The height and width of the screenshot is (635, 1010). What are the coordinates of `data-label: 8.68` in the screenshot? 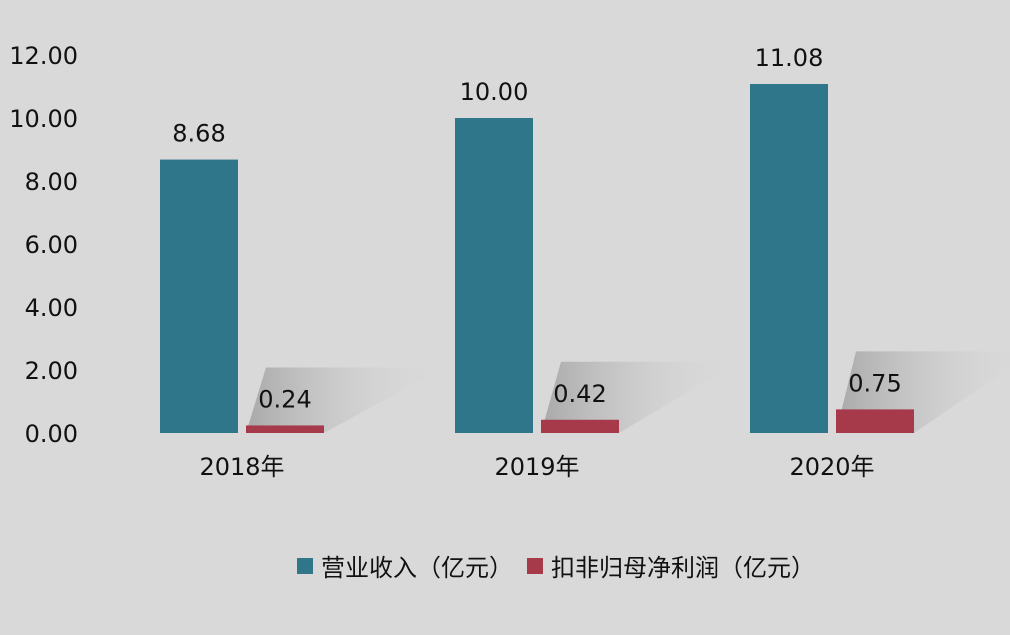 It's located at (198, 134).